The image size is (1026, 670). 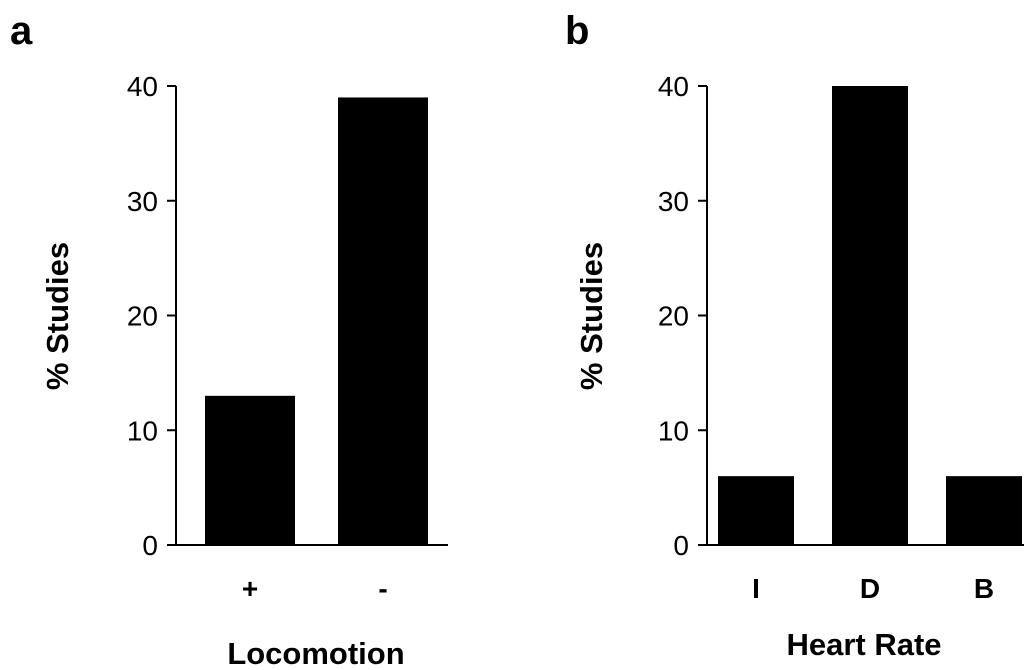 What do you see at coordinates (591, 316) in the screenshot?
I see `panel-b-y-axis-title: % Studies` at bounding box center [591, 316].